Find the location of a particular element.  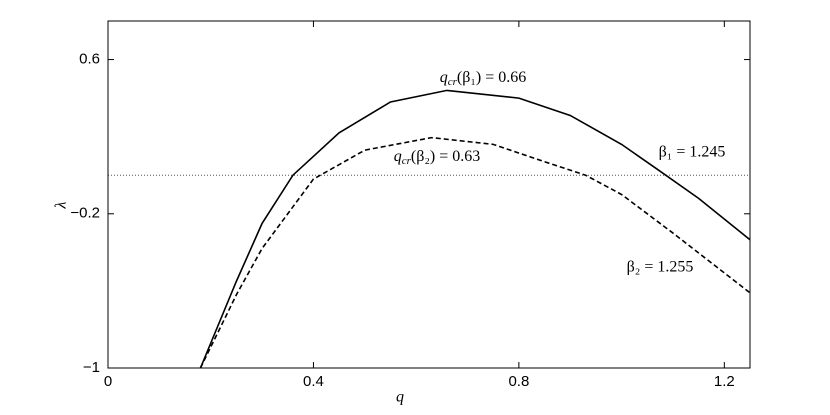

annotation: qcr(β₁) = 0.66 is located at coordinates (483, 78).